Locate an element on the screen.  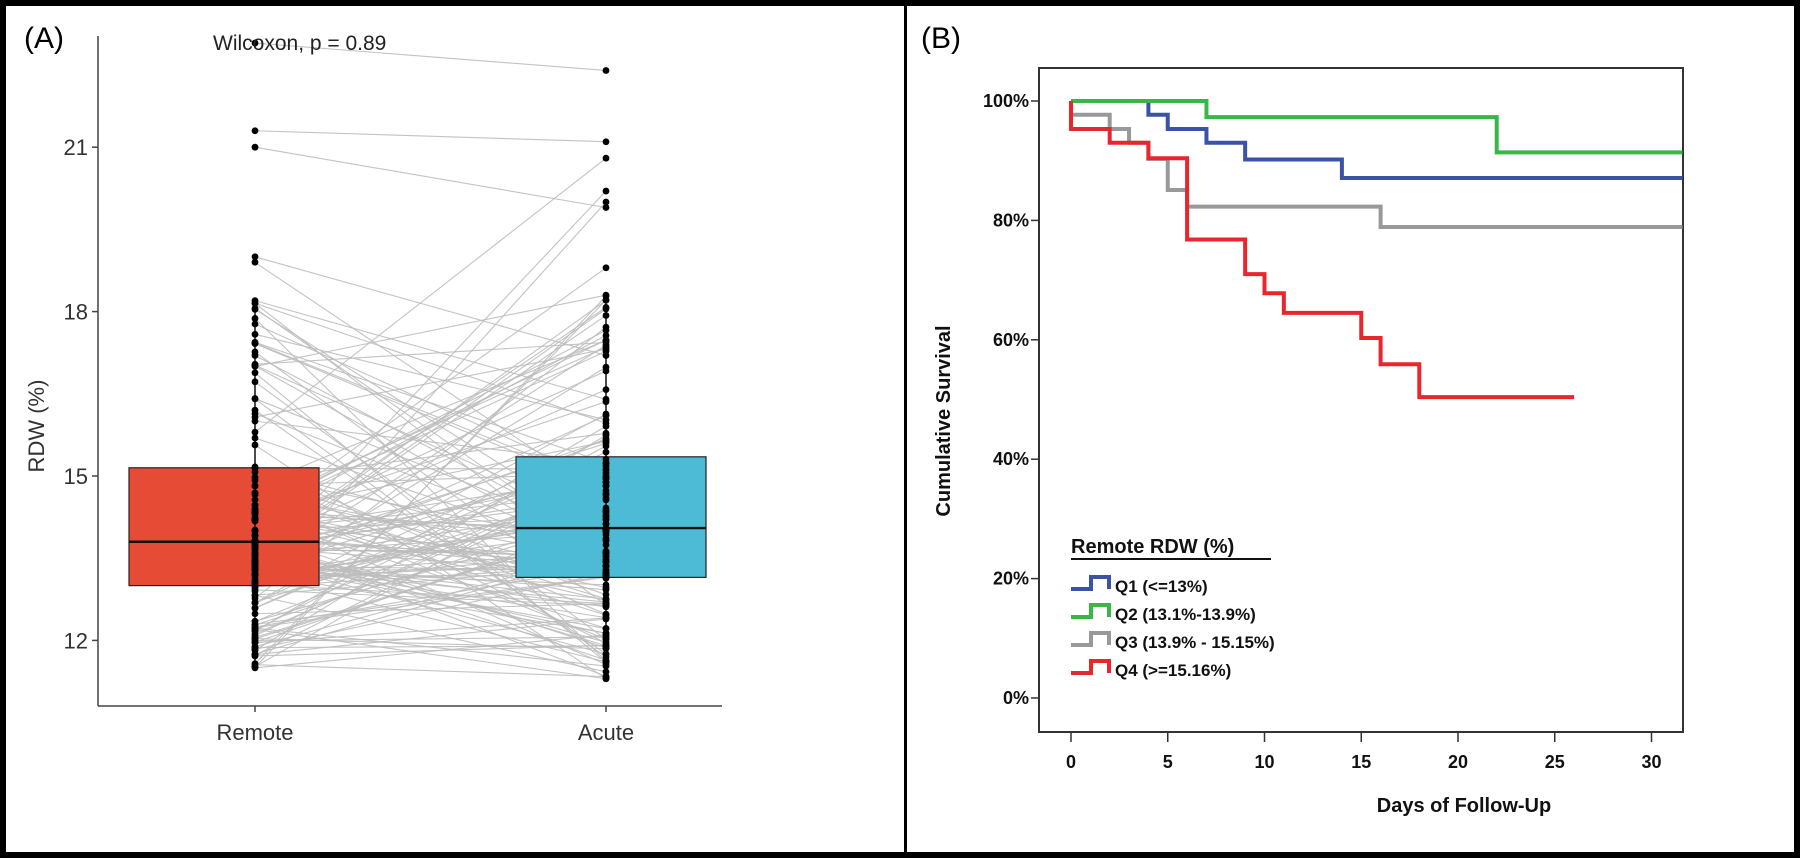
x-tick-label: 25 is located at coordinates (1555, 762).